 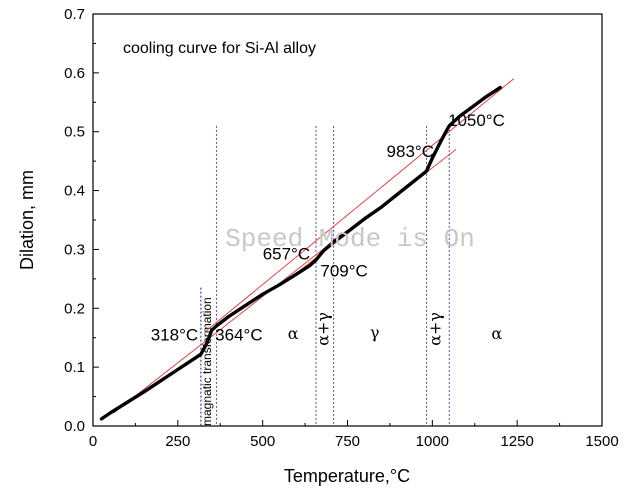 What do you see at coordinates (27, 220) in the screenshot?
I see `y-axis-label: Dilation, mm` at bounding box center [27, 220].